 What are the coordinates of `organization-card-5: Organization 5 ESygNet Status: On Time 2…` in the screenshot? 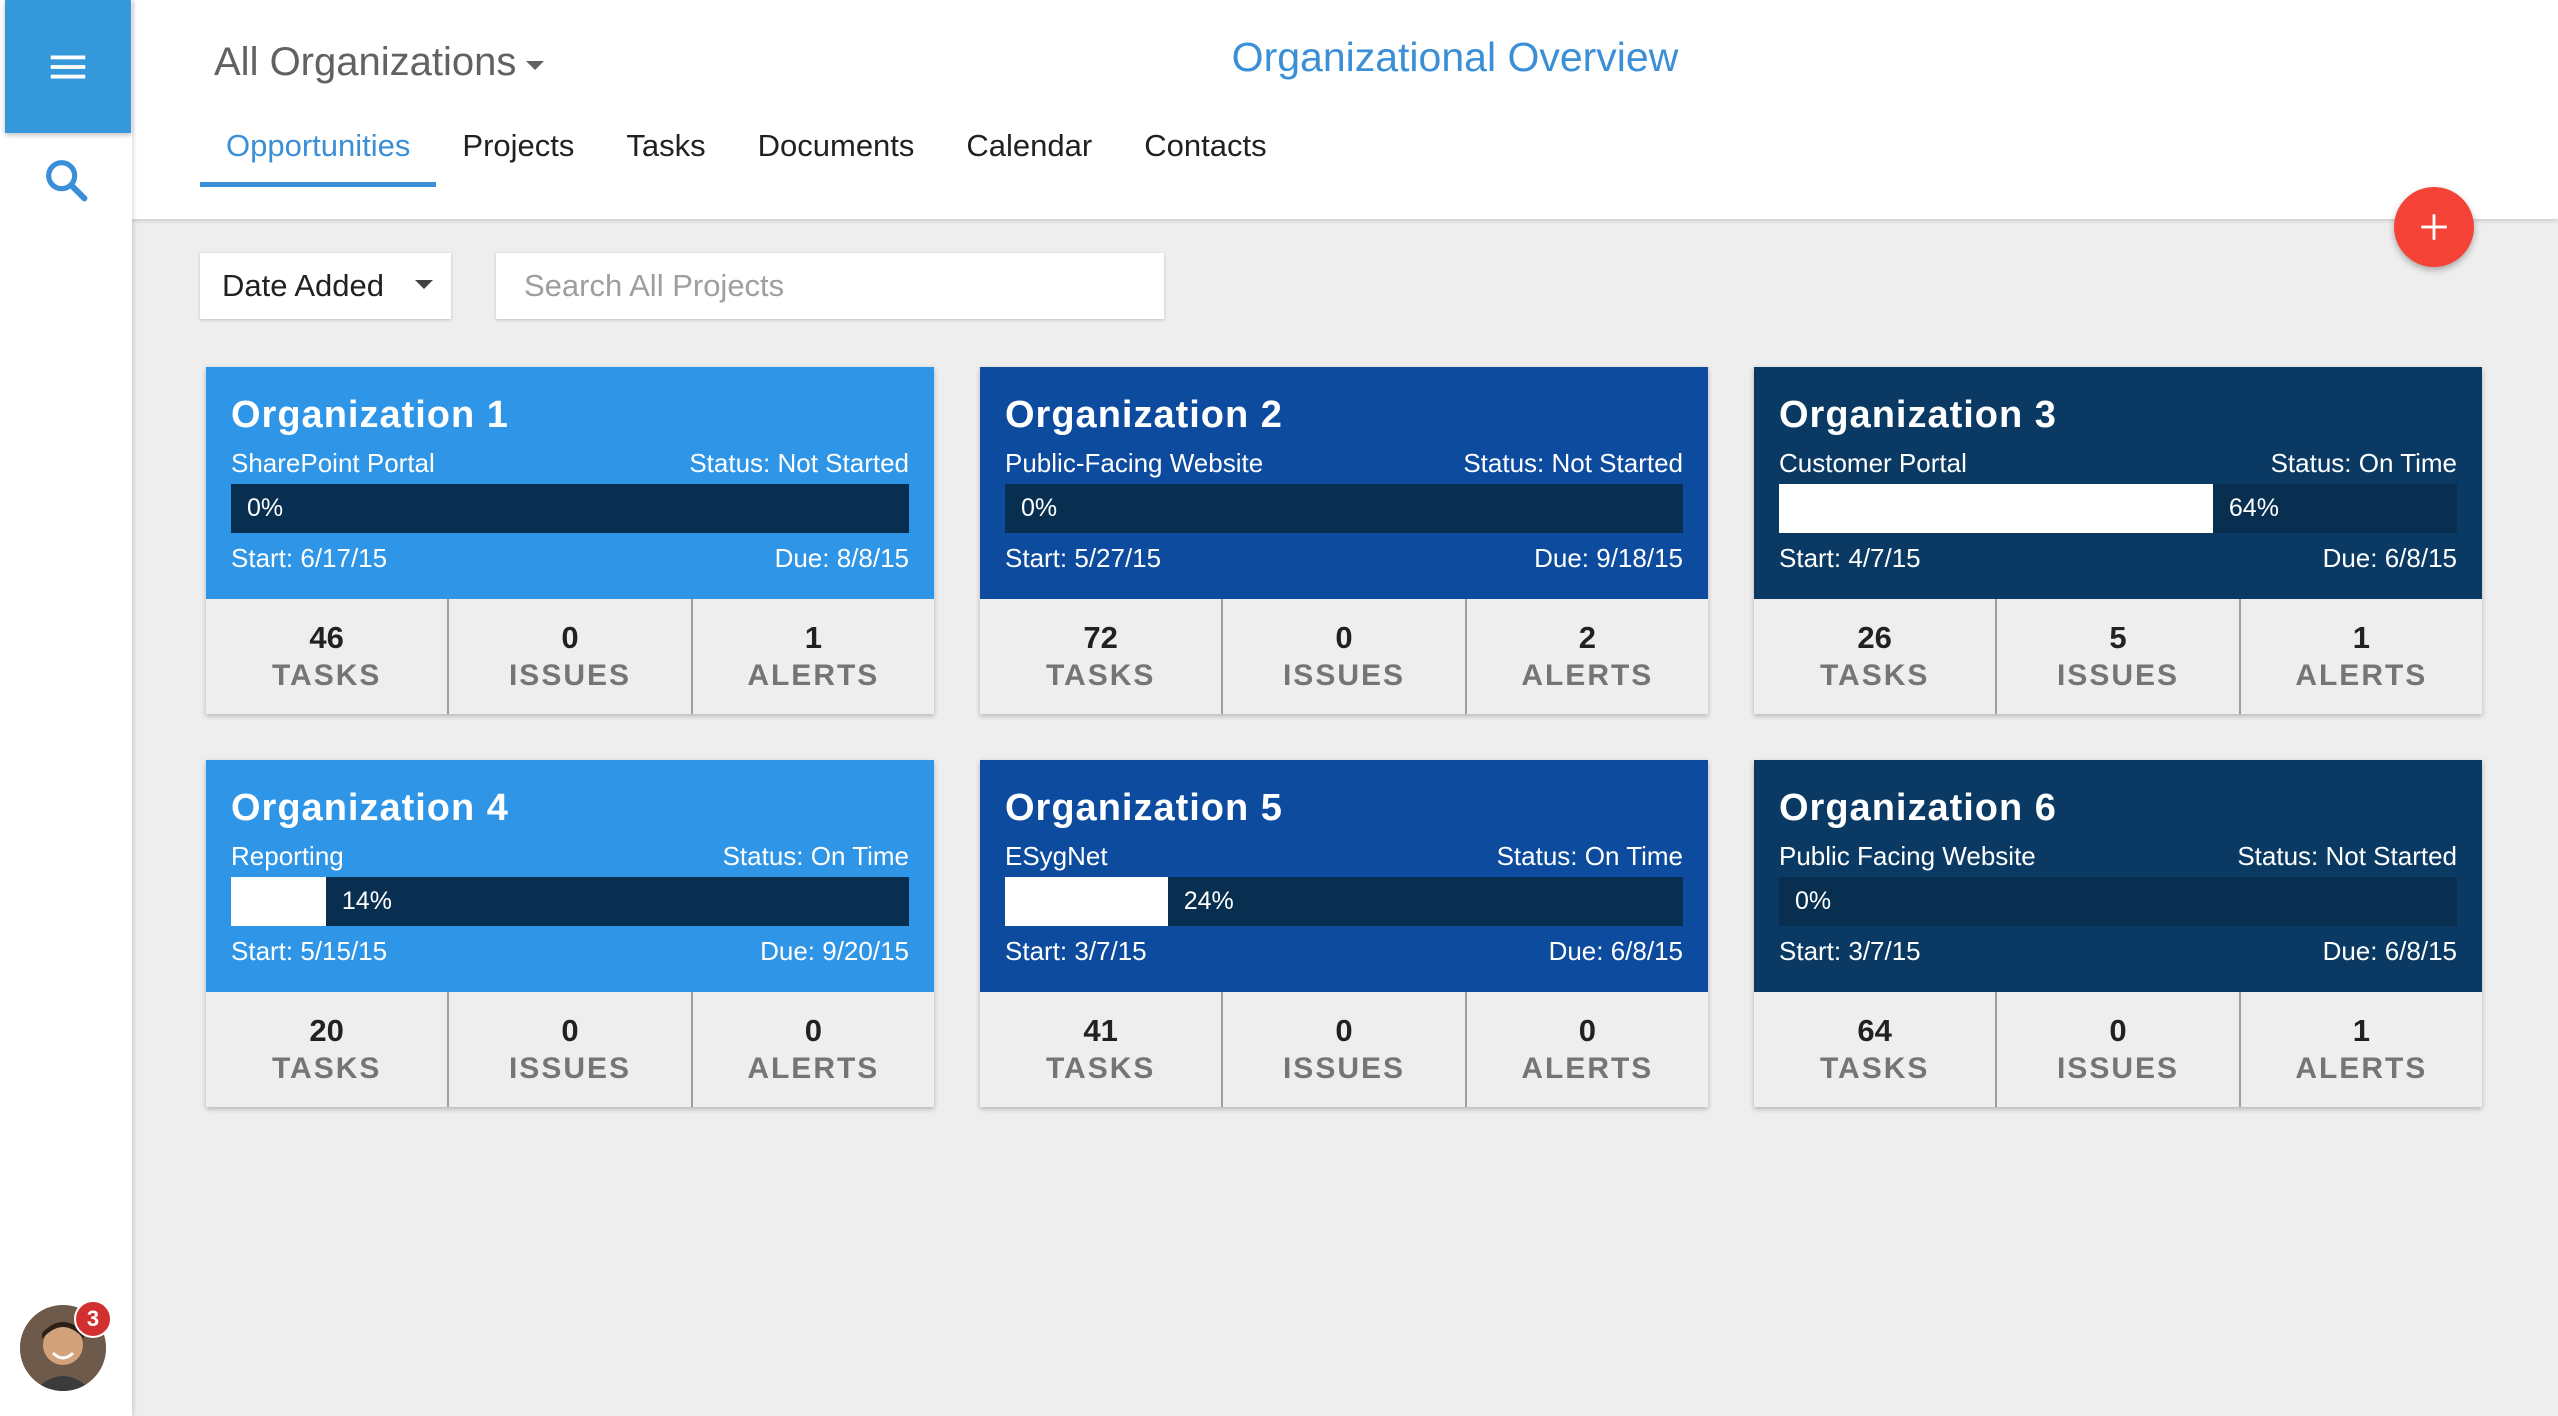 It's located at (1344, 933).